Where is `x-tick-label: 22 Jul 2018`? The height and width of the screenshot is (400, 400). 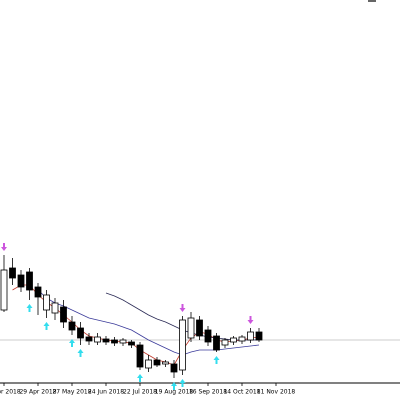
x-tick-label: 22 Jul 2018 is located at coordinates (140, 392).